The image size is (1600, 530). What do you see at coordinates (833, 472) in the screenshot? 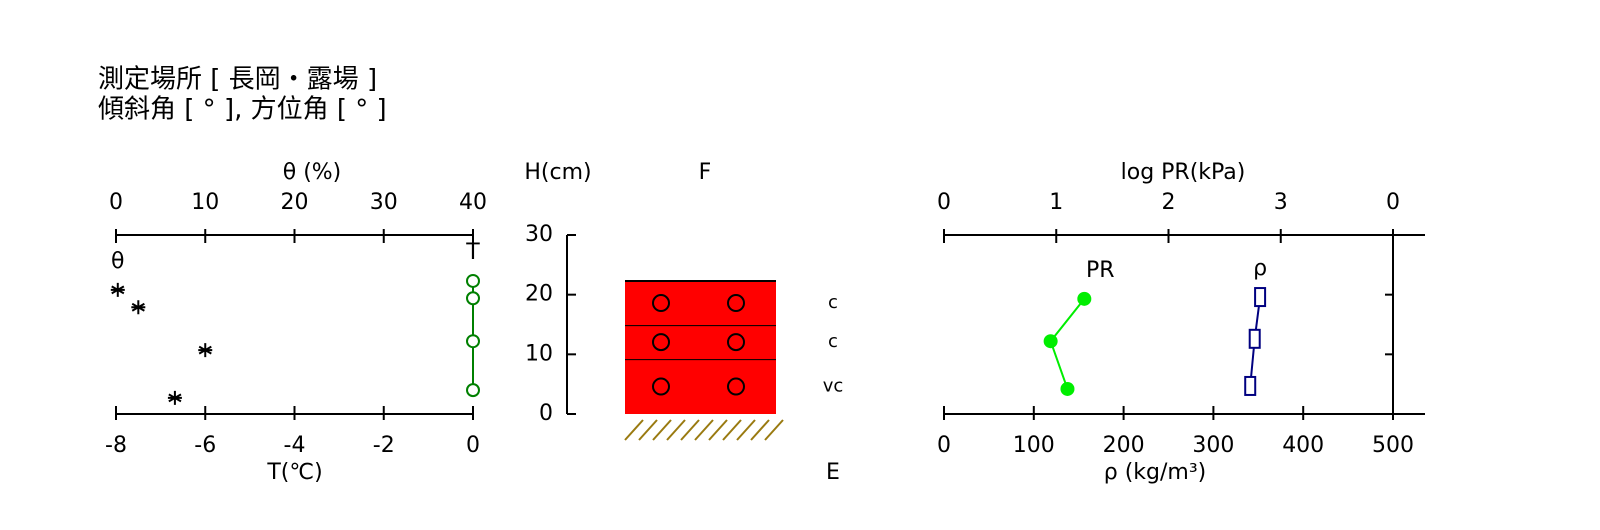
I see `bottom-label: E` at bounding box center [833, 472].